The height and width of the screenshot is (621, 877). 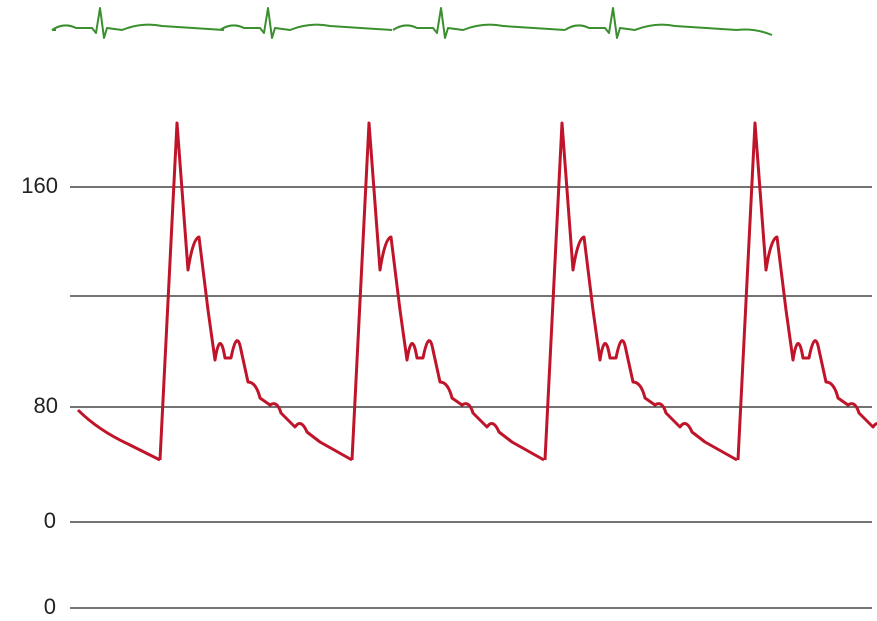 I want to click on ecg-trace, so click(x=412, y=23).